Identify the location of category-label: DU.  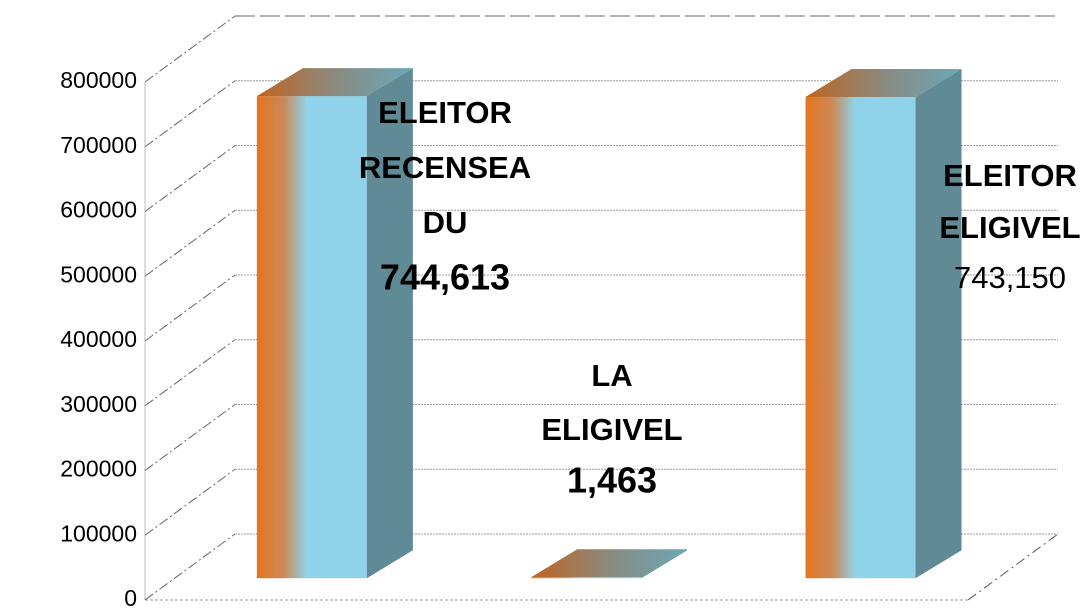
(445, 222).